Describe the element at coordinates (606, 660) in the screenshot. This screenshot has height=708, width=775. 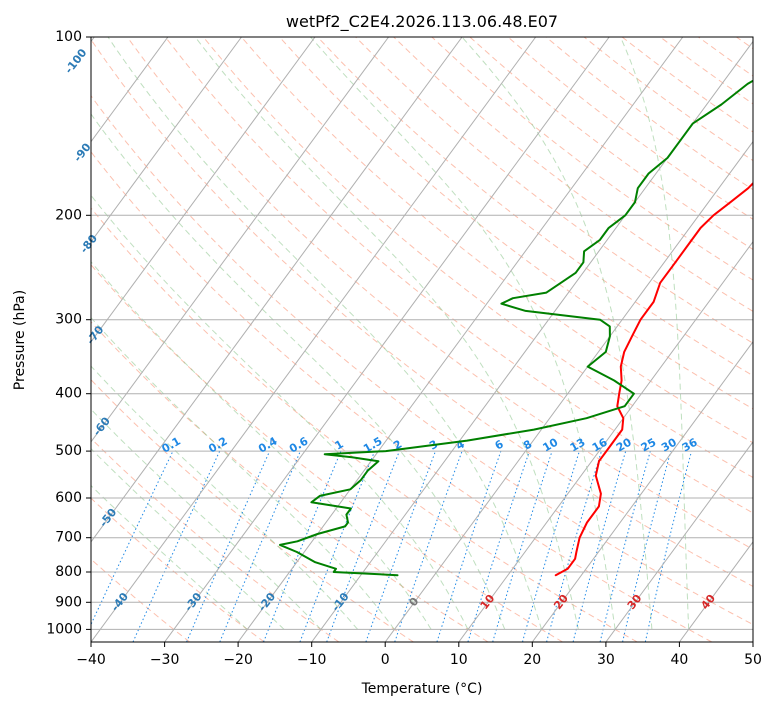
I see `x-tick-label: 30` at that location.